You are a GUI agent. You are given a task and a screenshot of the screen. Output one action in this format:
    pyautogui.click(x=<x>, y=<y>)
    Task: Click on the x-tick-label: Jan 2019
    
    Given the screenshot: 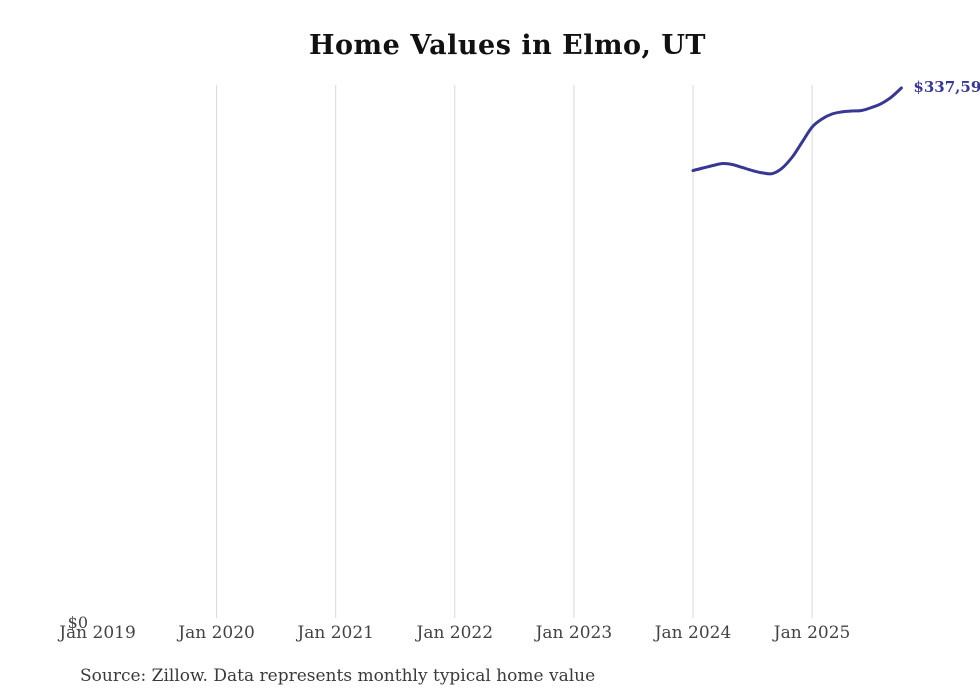 What is the action you would take?
    pyautogui.click(x=97, y=633)
    